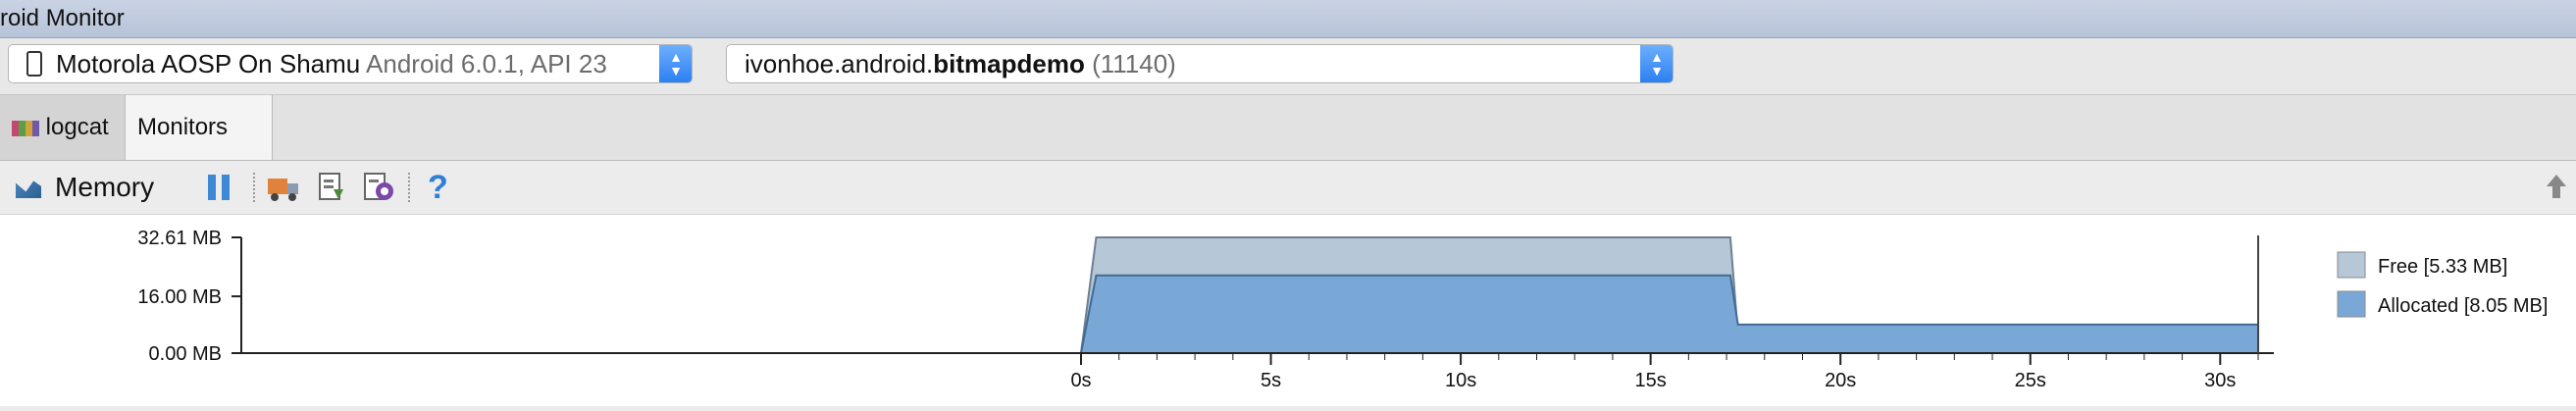  Describe the element at coordinates (1080, 380) in the screenshot. I see `x-tick-label: 0s` at that location.